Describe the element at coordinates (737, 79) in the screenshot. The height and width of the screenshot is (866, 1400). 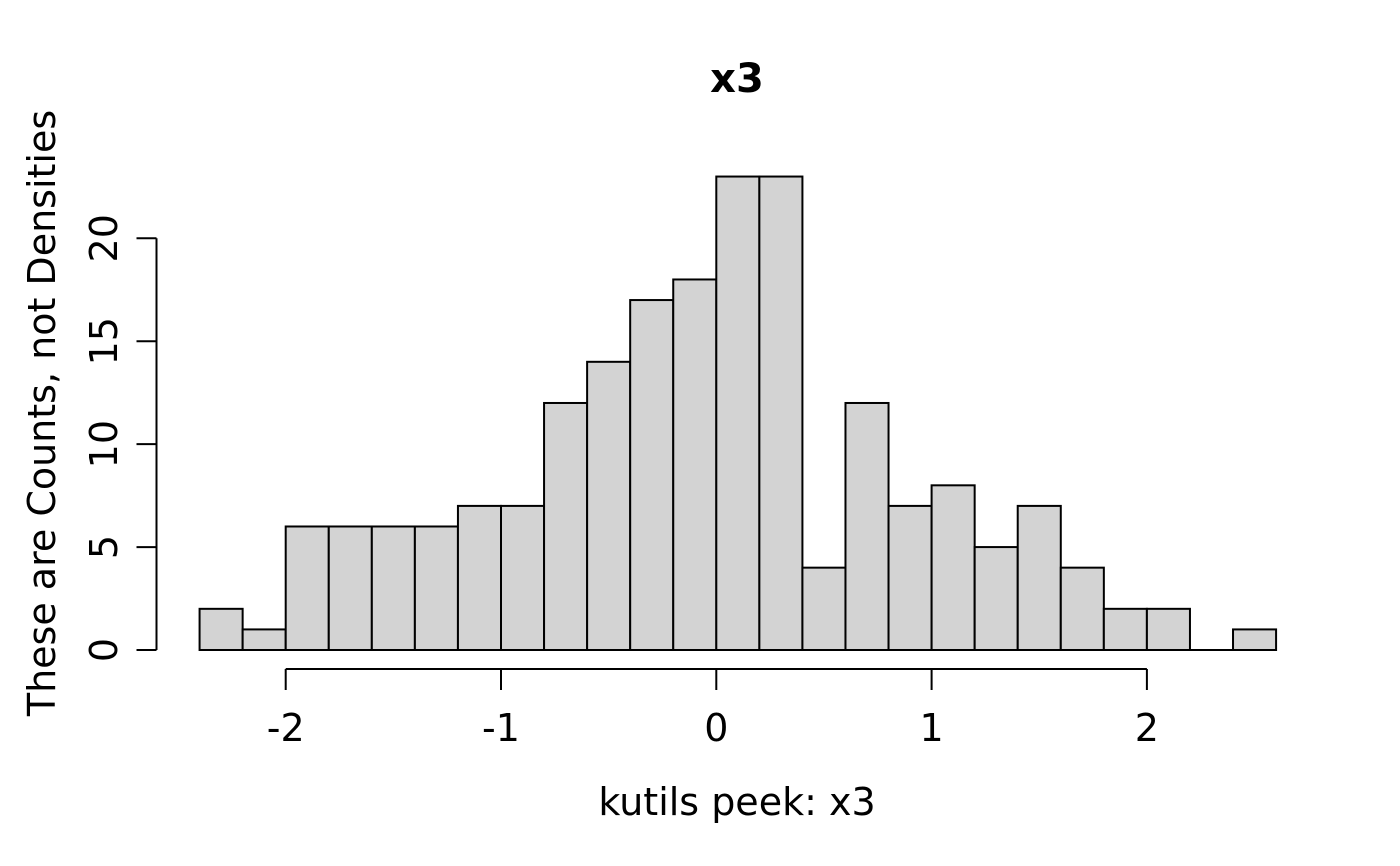
I see `chart-title: x3` at that location.